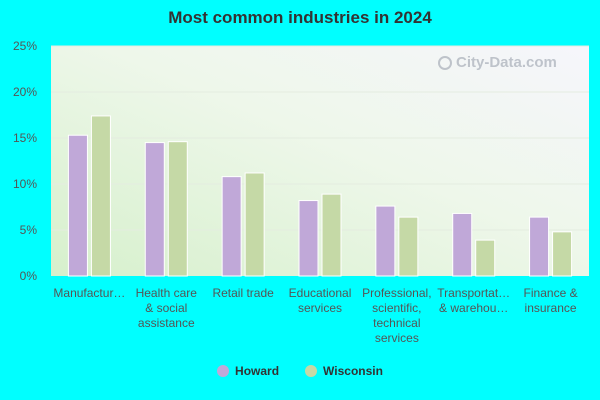  I want to click on chart-title: Most common industries in 2024, so click(300, 17).